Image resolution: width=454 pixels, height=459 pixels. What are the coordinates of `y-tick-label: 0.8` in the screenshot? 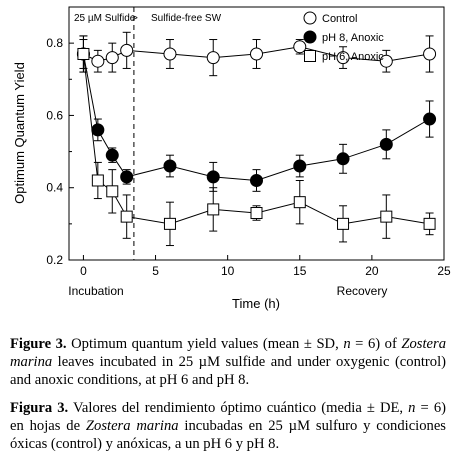 It's located at (54, 43).